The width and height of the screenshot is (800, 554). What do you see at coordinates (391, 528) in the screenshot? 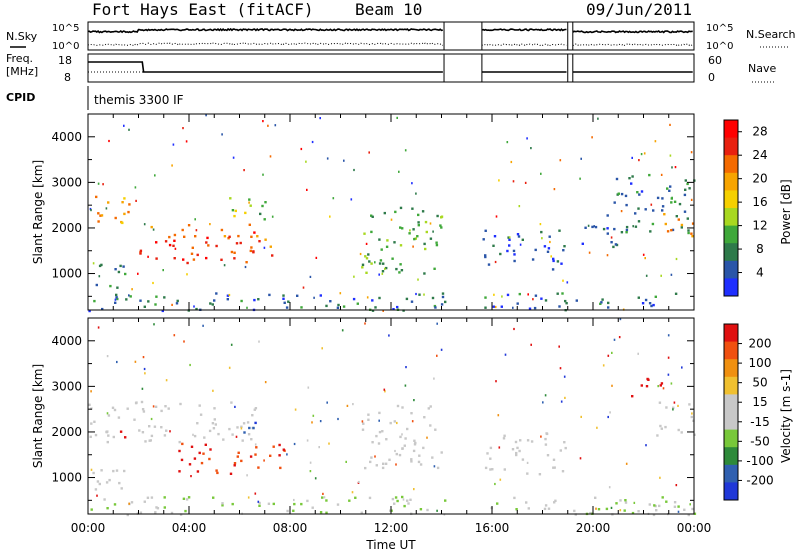
I see `x-tick-label: 12:00` at bounding box center [391, 528].